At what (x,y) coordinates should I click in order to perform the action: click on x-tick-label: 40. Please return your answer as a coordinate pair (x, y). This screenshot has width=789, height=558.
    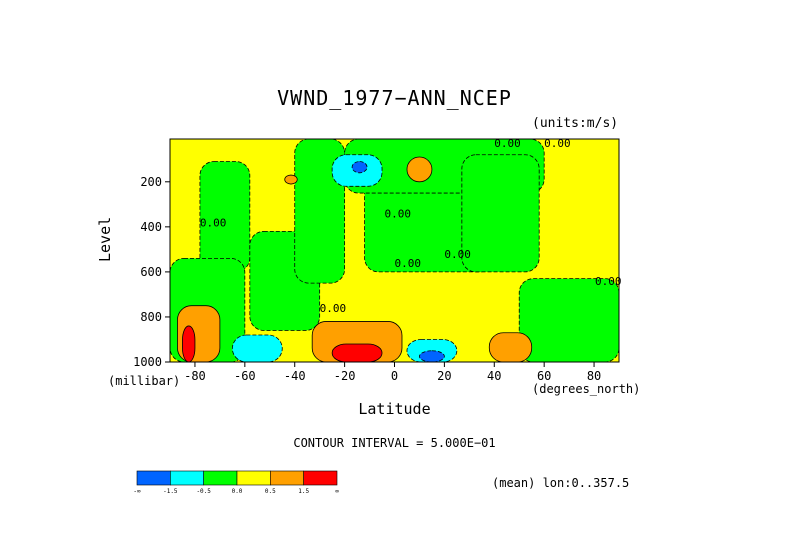
    Looking at the image, I should click on (494, 376).